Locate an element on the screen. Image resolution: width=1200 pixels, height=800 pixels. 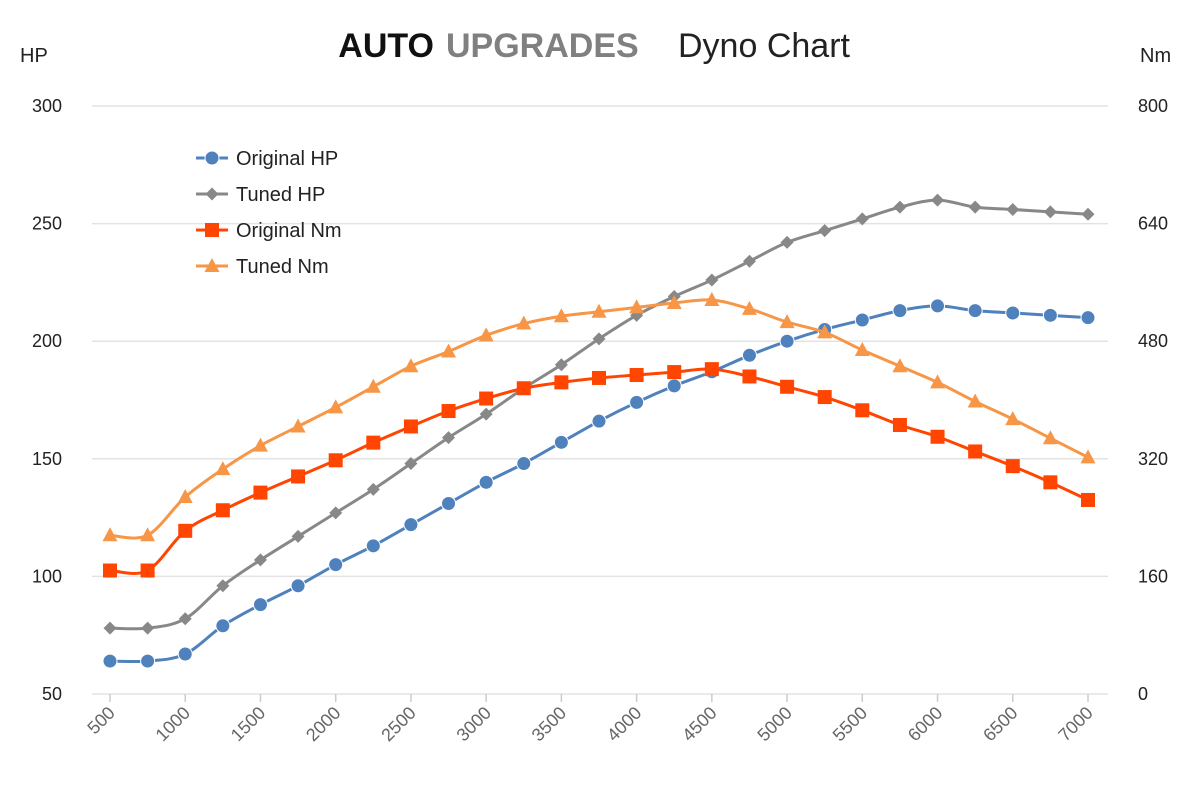
left-tick-label: 200 is located at coordinates (47, 341).